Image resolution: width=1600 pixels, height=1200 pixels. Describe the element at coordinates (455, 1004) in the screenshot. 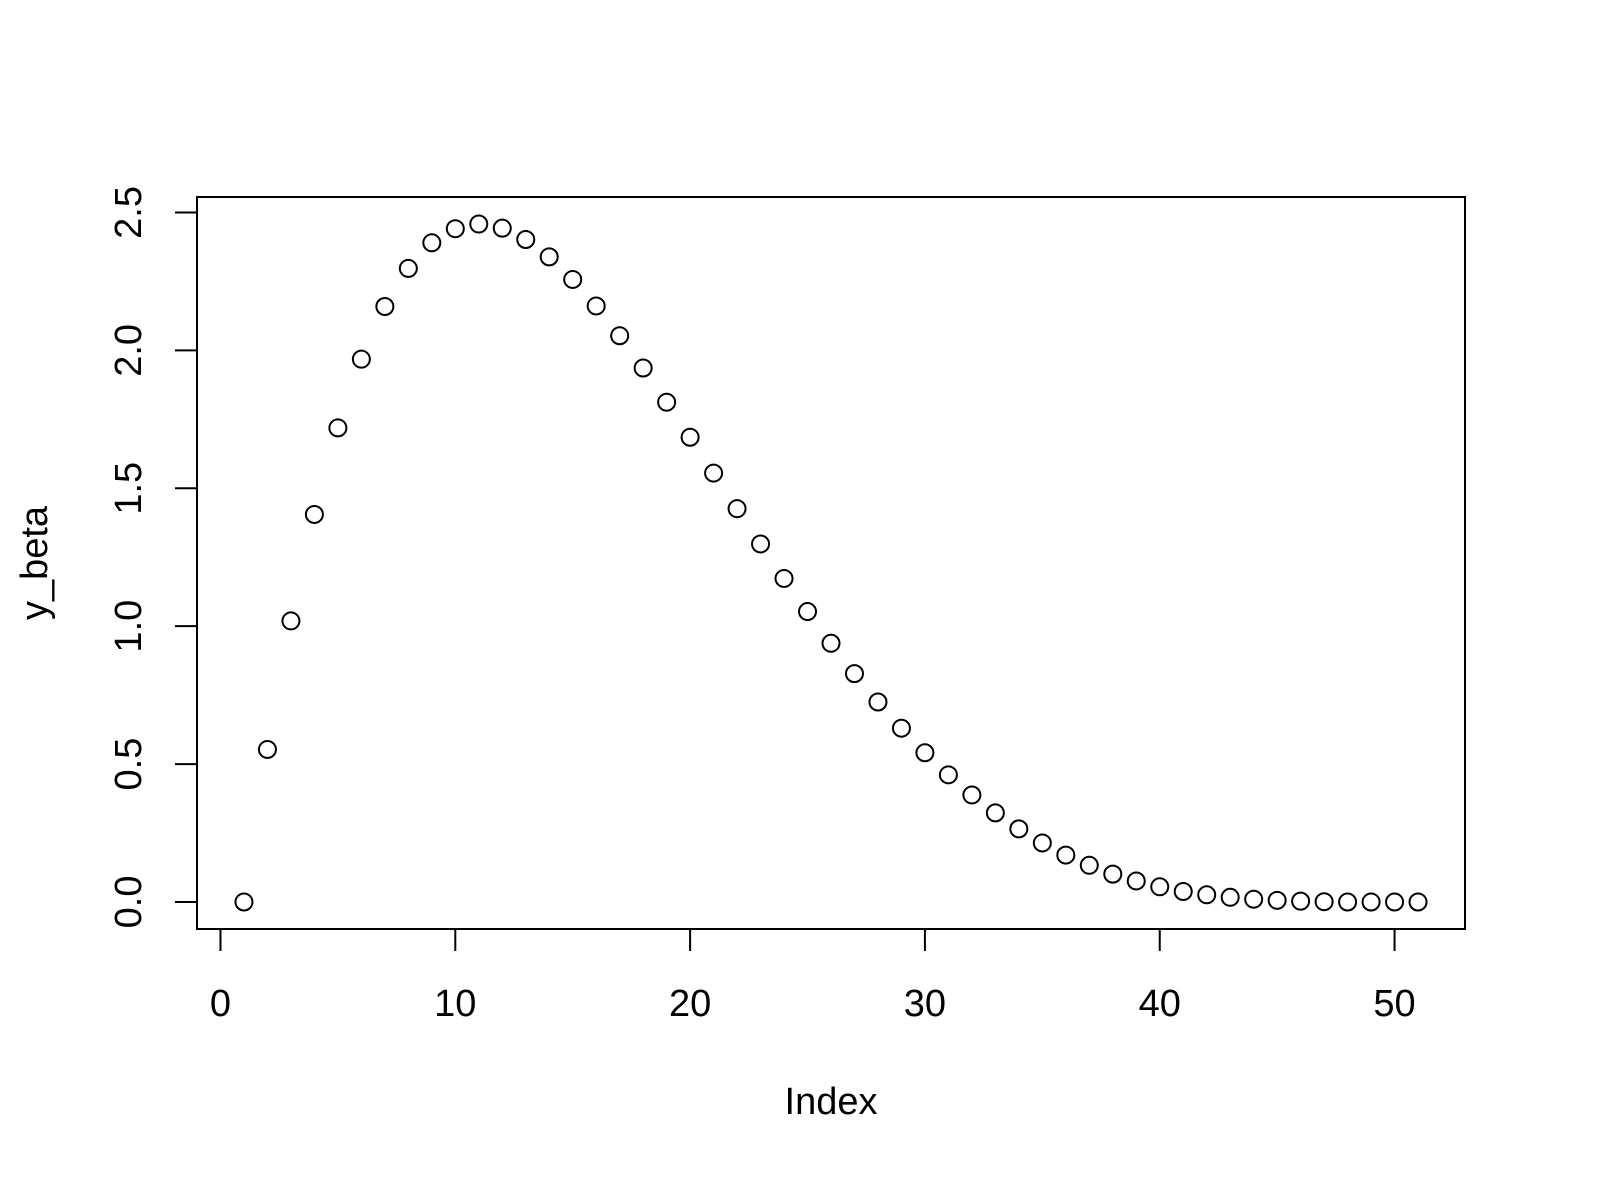

I see `x-tick-label: 10` at that location.